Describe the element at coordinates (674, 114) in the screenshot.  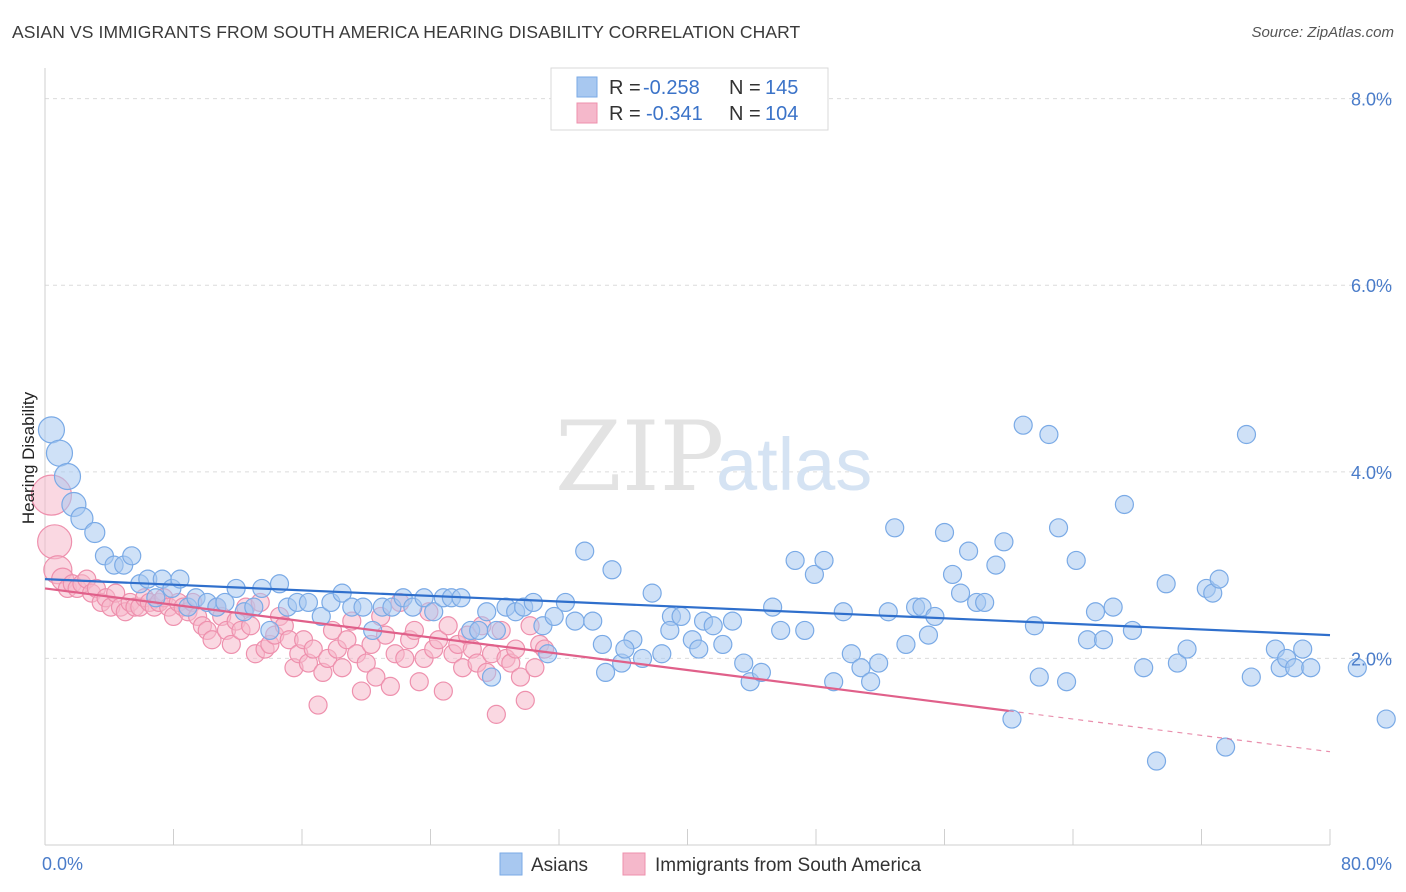
I see `stats-r-value-pink: -0.341` at that location.